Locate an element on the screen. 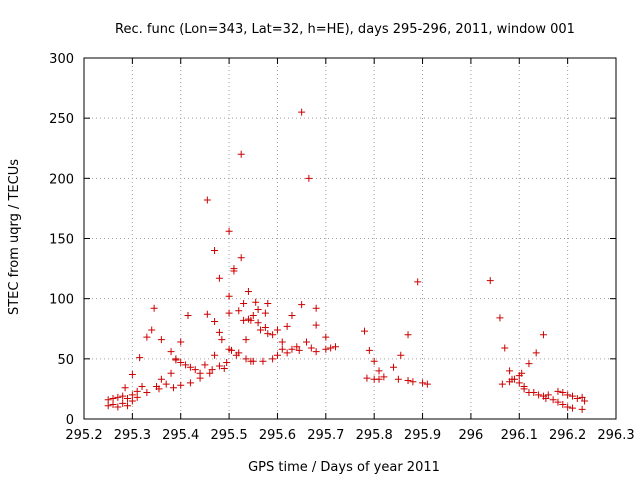 Image resolution: width=640 pixels, height=480 pixels. x-tick-label: 296.1 is located at coordinates (519, 435).